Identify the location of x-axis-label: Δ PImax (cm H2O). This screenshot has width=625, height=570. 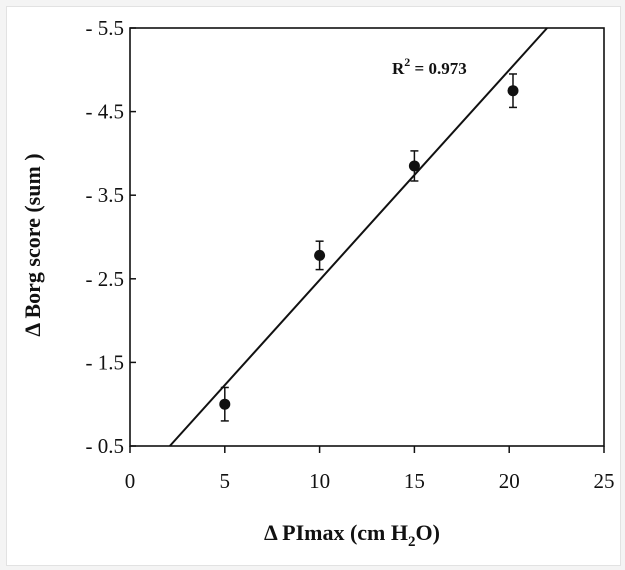
(352, 535).